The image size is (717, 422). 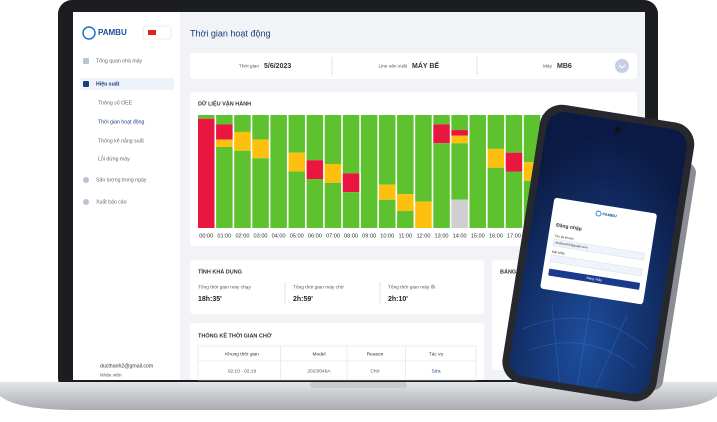 I want to click on hour-label: 13:00, so click(x=442, y=236).